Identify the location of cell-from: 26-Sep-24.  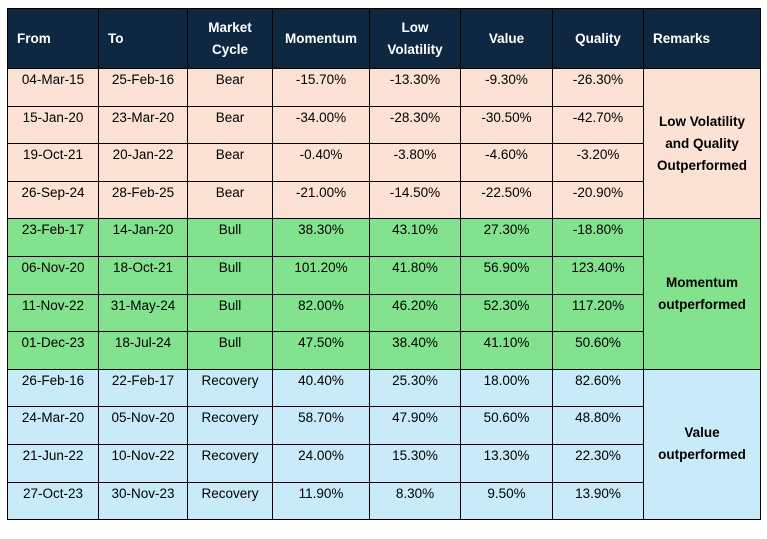
(53, 200).